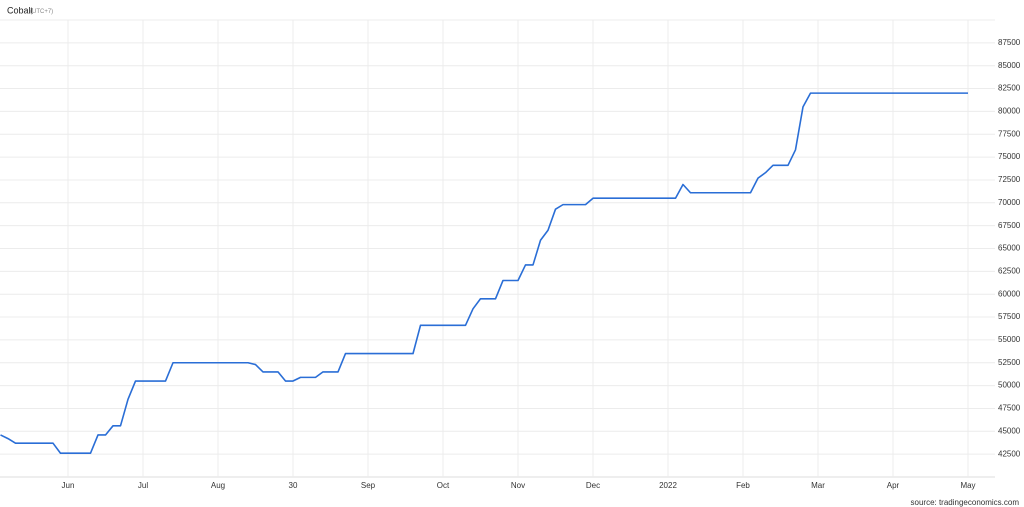  I want to click on y-tick-label: 80000, so click(1009, 111).